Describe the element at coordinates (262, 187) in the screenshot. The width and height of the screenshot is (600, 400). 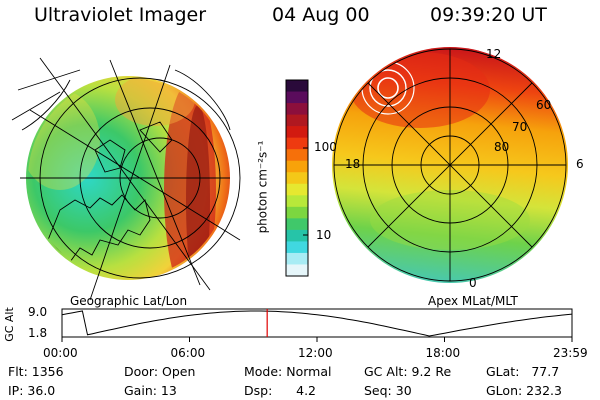
I see `colorbar-unit-label: photon cm⁻²s⁻¹` at that location.